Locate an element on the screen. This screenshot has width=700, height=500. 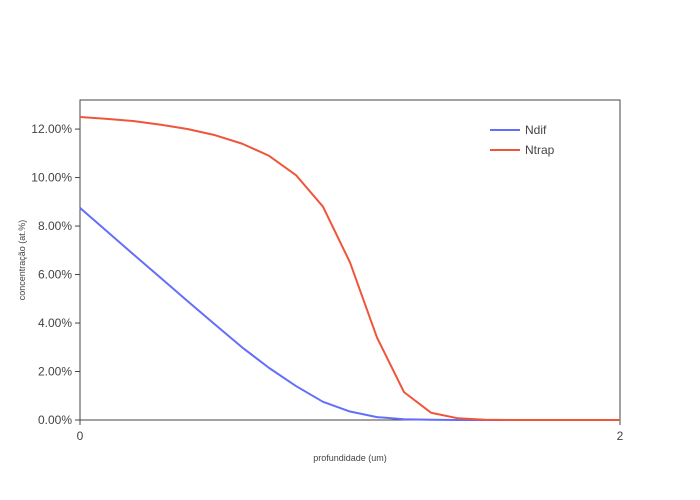
y-tick-label: 6.00% is located at coordinates (55, 275).